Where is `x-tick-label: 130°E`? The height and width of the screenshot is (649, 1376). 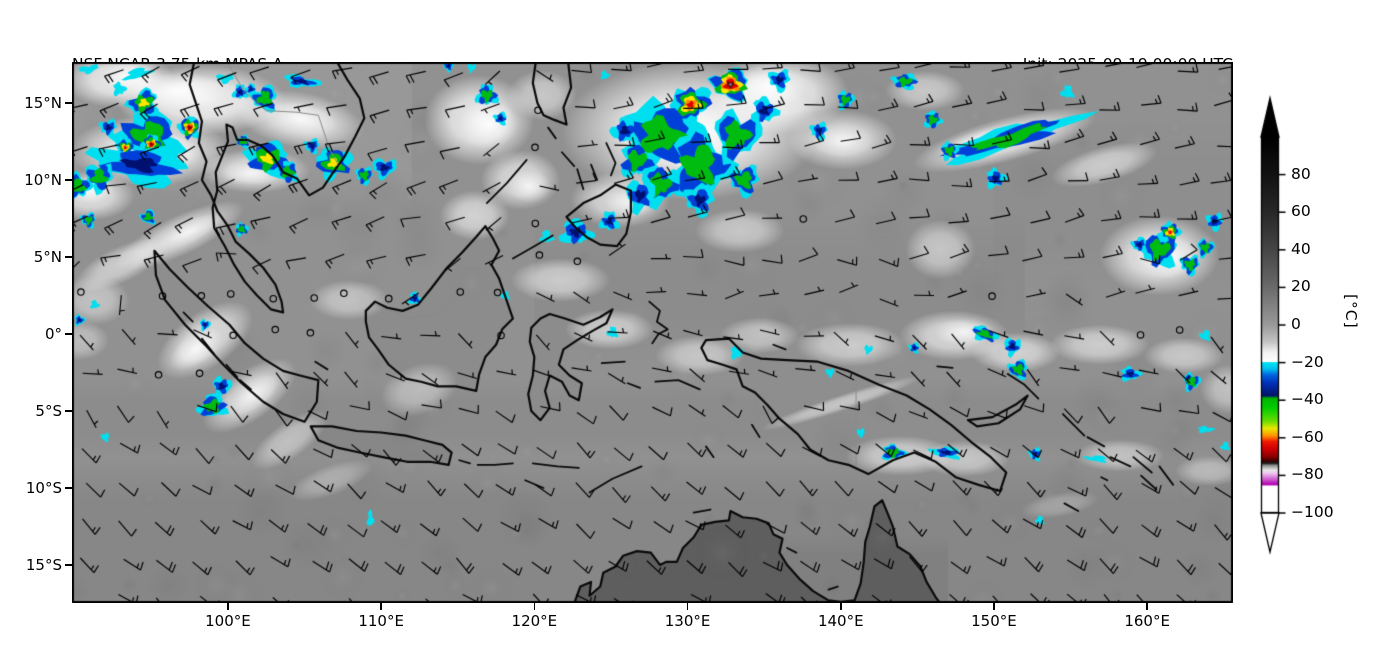 x-tick-label: 130°E is located at coordinates (687, 621).